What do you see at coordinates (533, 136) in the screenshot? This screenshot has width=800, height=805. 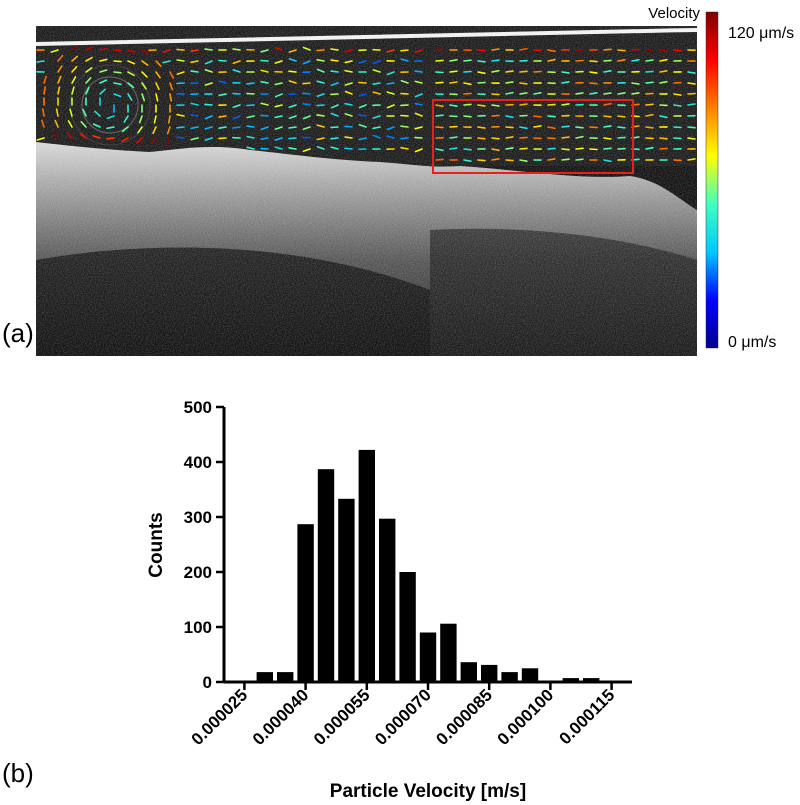 I see `roi-box` at bounding box center [533, 136].